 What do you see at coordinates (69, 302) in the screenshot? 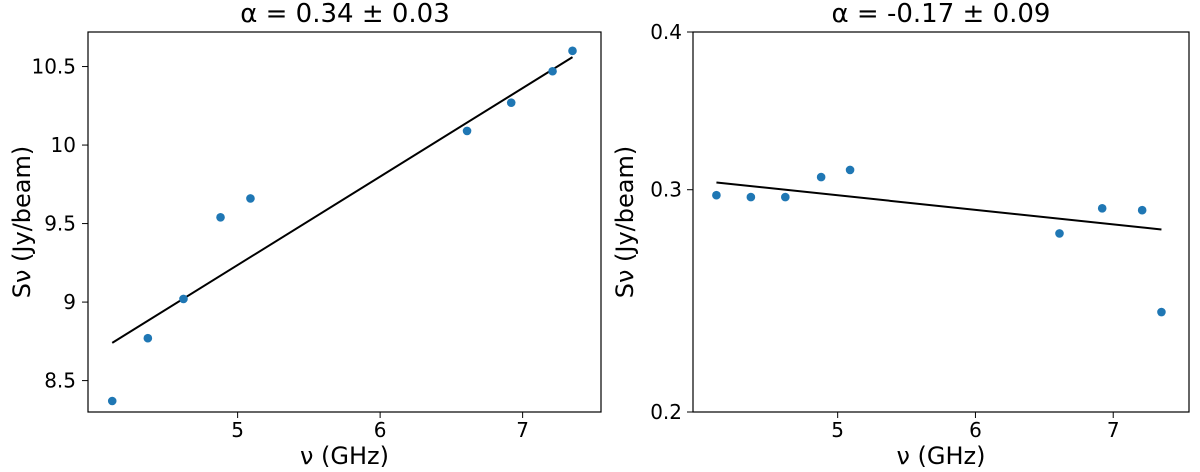
I see `y-tick-label: 9` at bounding box center [69, 302].